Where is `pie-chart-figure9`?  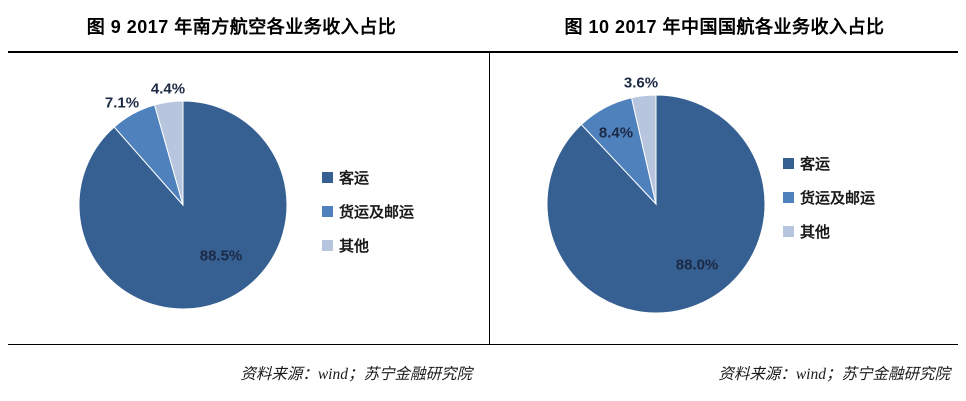 pie-chart-figure9 is located at coordinates (183, 205).